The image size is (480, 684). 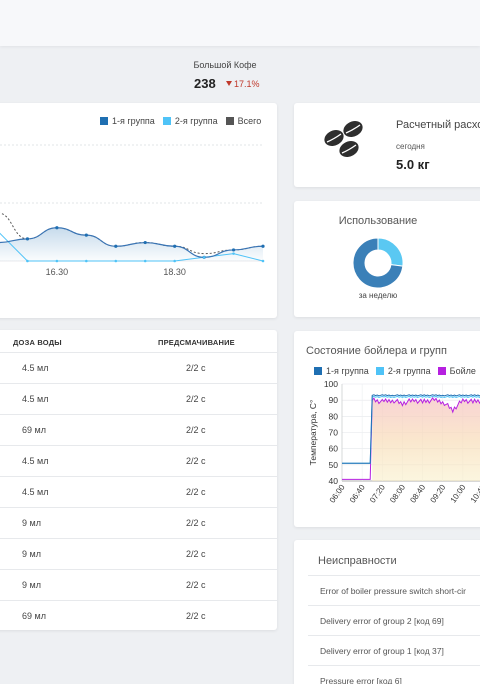 I want to click on usage-donut-chart, so click(x=378, y=263).